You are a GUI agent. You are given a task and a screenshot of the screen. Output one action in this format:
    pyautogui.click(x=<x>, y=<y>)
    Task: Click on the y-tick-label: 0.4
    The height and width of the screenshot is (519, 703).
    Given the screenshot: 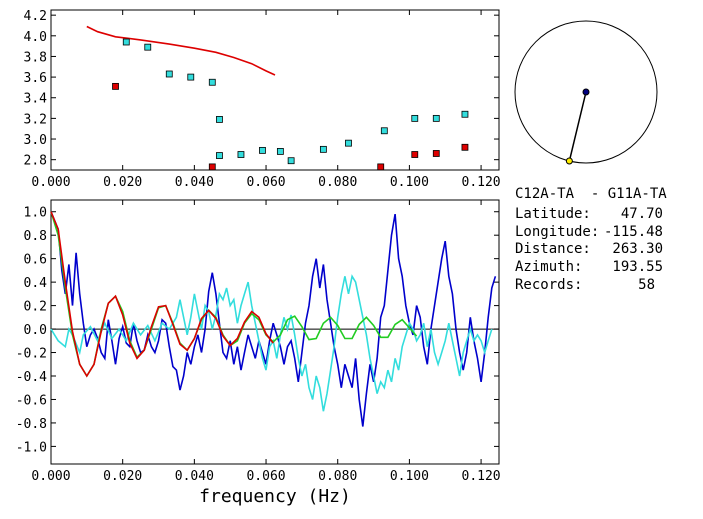 What is the action you would take?
    pyautogui.click(x=36, y=283)
    